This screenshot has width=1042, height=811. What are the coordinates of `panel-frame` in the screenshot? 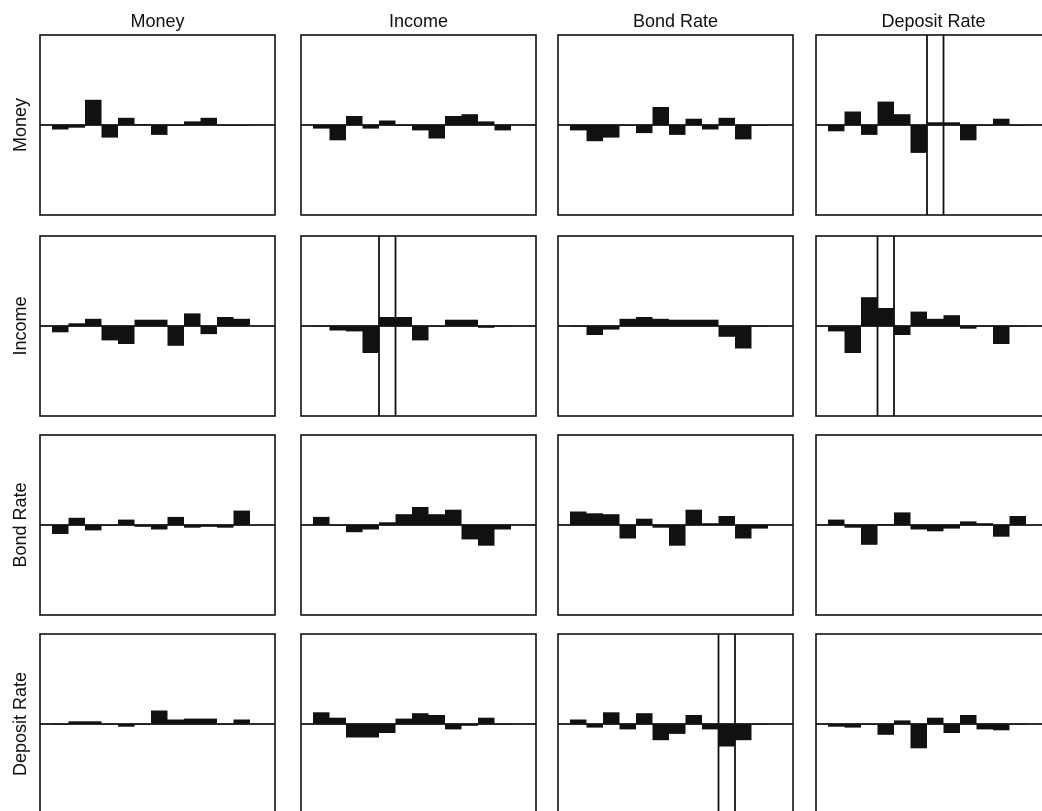 It's located at (675, 722).